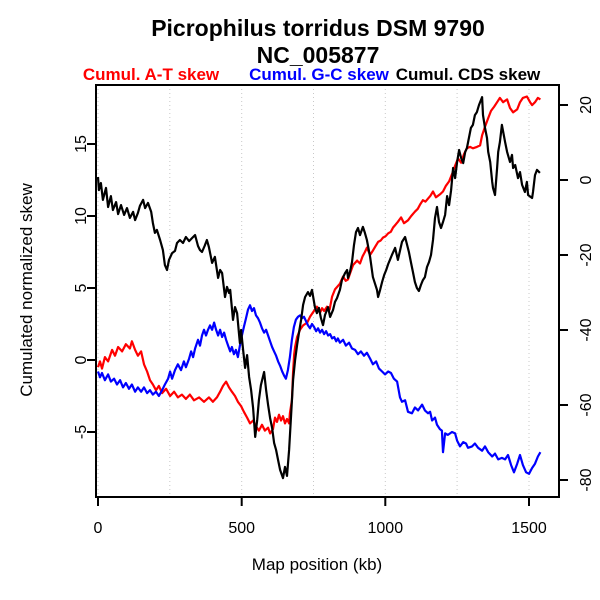 Image resolution: width=600 pixels, height=600 pixels. I want to click on y-right-tick-label: 0, so click(586, 179).